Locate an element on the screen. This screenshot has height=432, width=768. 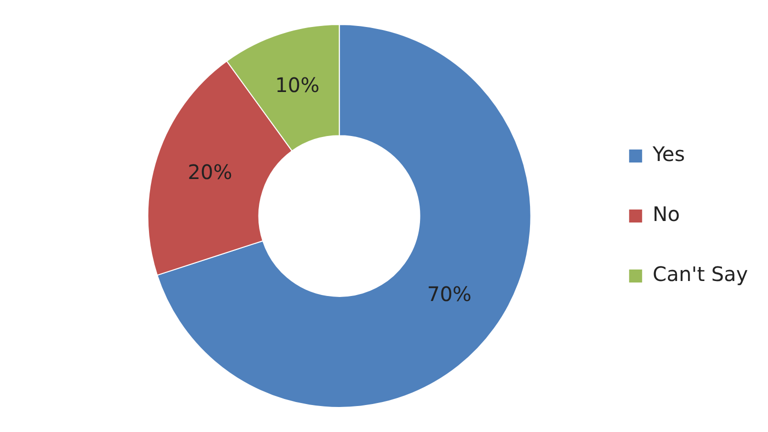
legend-label: Can't Say is located at coordinates (700, 274).